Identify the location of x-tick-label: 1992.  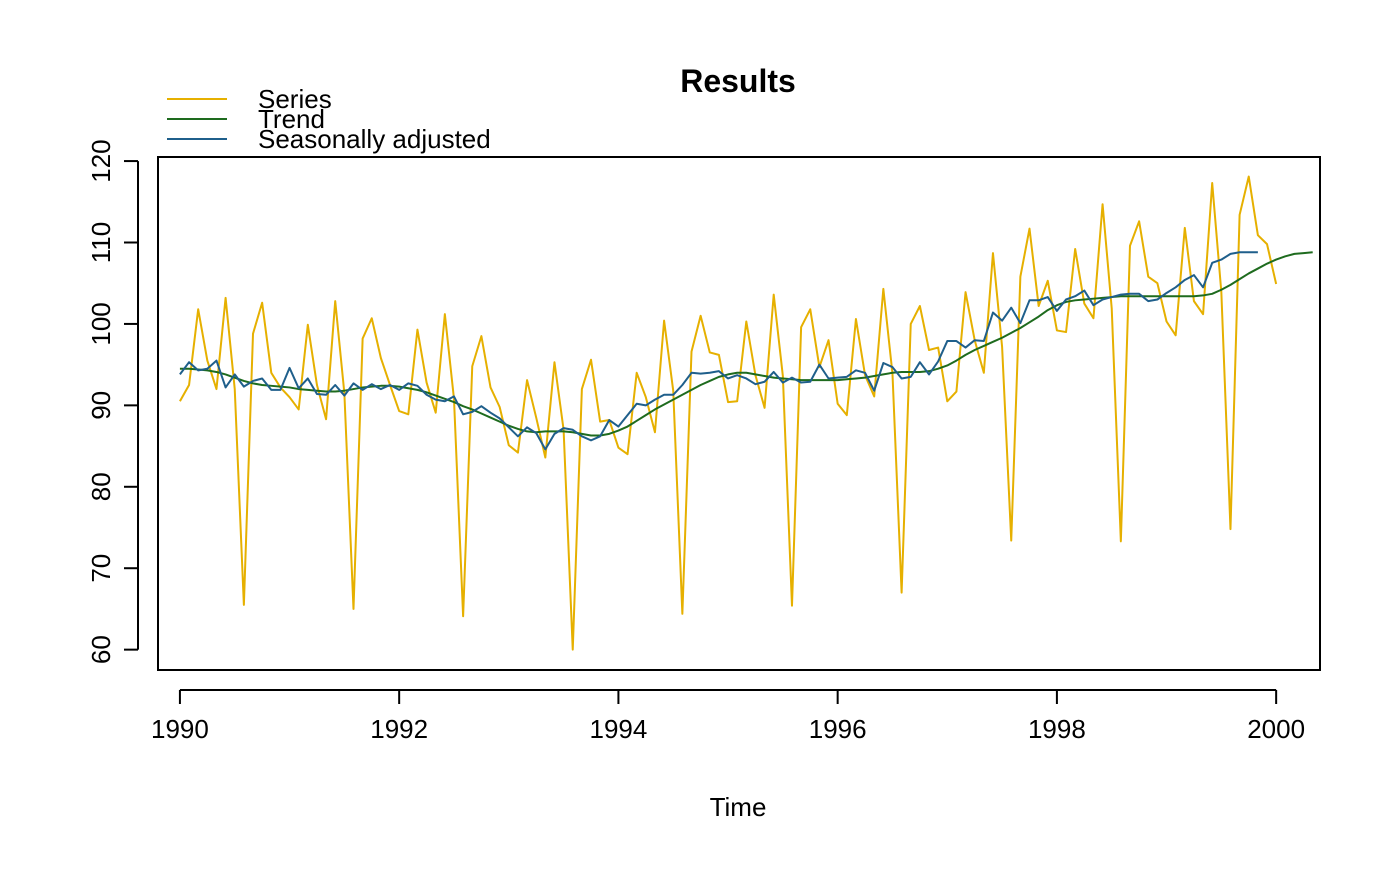
(399, 729).